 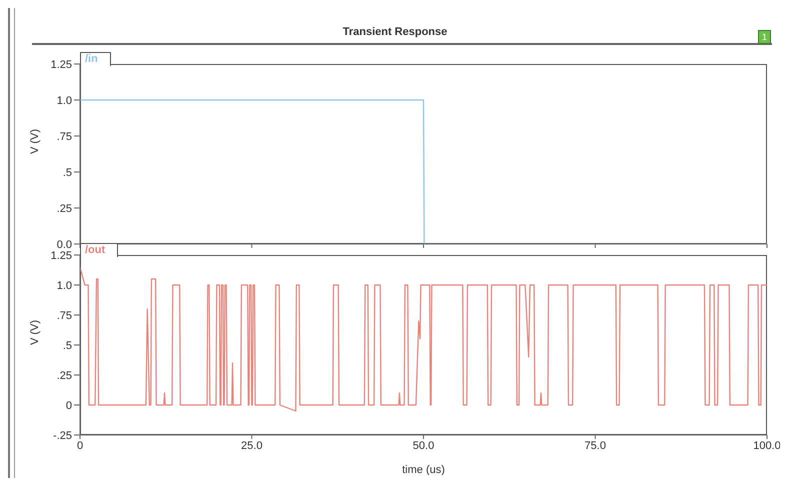 I want to click on text: /in, so click(x=95, y=59).